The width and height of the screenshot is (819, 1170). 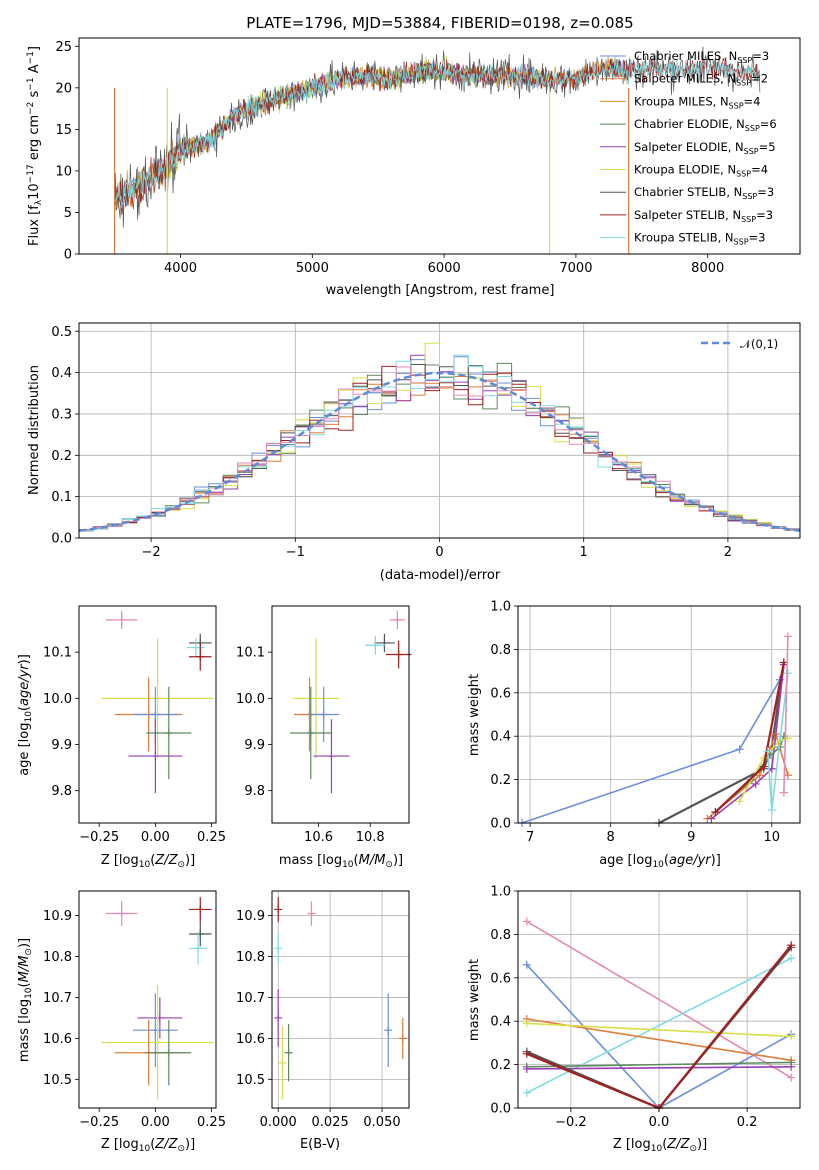 What do you see at coordinates (584, 552) in the screenshot?
I see `x-tick-label: 1` at bounding box center [584, 552].